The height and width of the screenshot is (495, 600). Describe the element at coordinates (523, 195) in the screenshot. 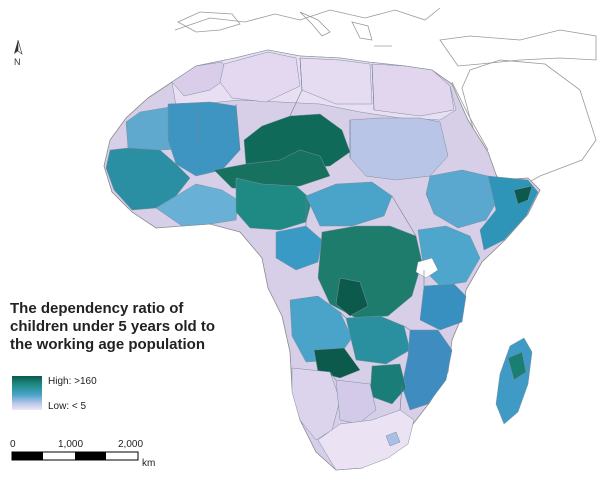

I see `region-horn-tip` at that location.